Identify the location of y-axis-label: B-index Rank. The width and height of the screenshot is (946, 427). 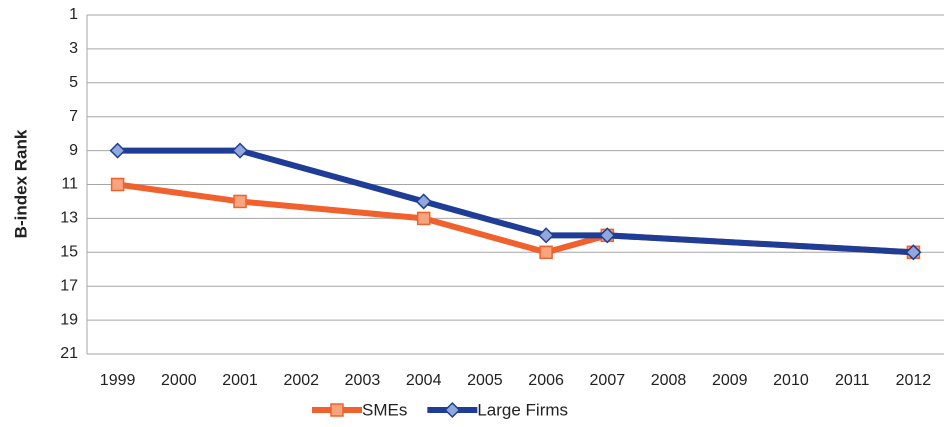
(20, 183).